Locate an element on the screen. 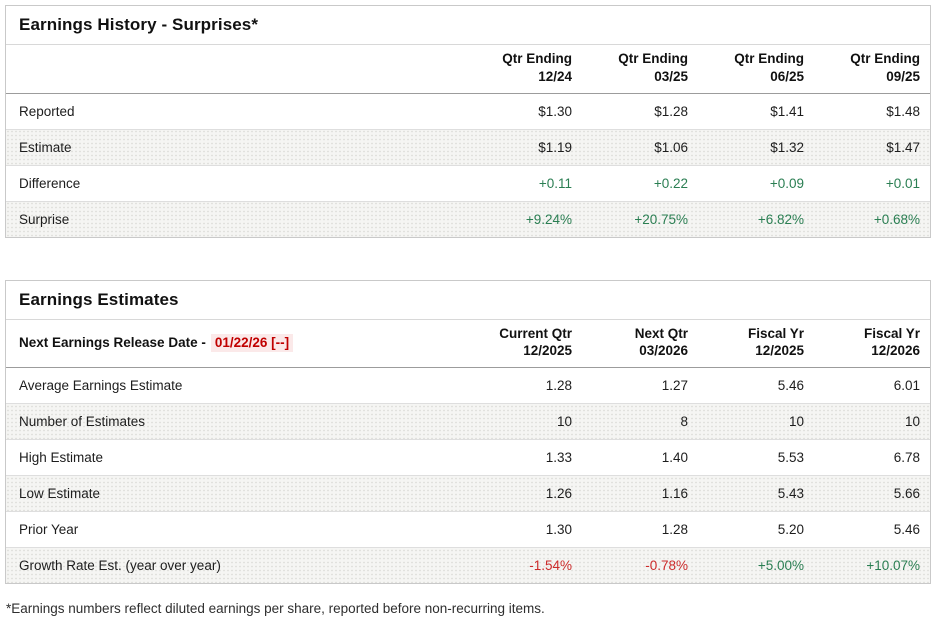 This screenshot has height=618, width=936. cell-value: +10.07% is located at coordinates (872, 565).